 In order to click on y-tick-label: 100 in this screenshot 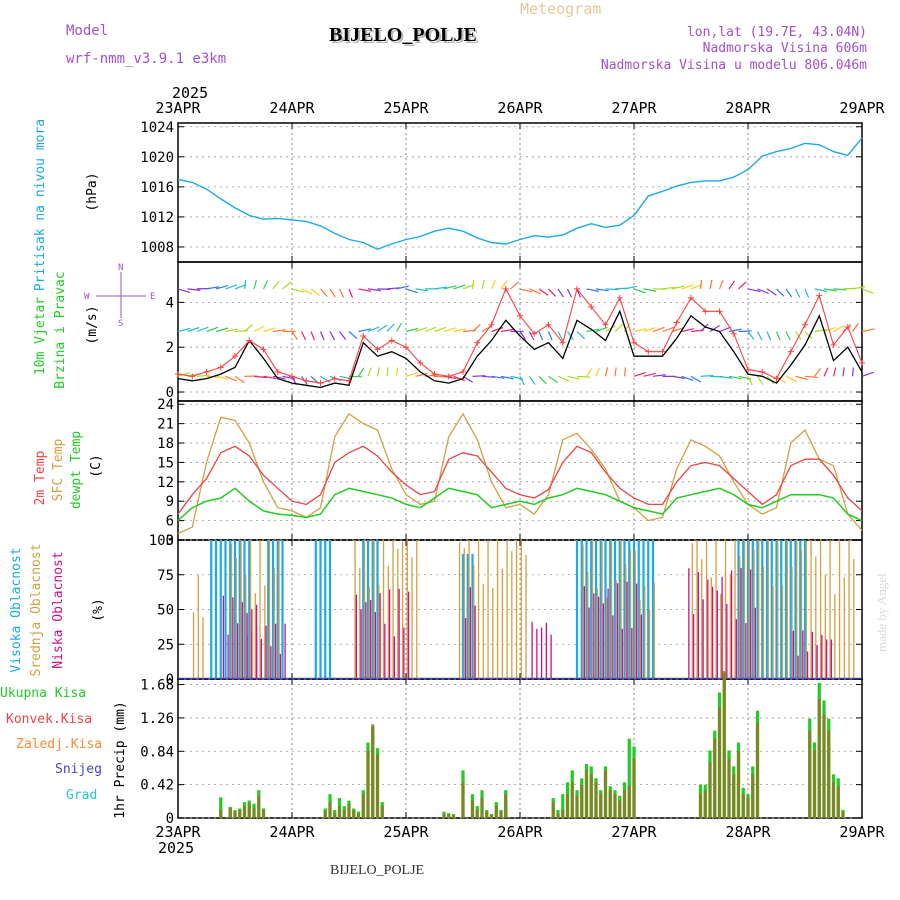, I will do `click(161, 541)`.